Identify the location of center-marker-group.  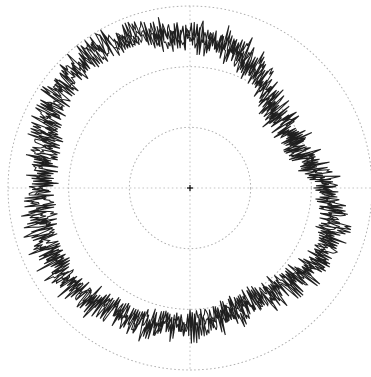
(190, 188).